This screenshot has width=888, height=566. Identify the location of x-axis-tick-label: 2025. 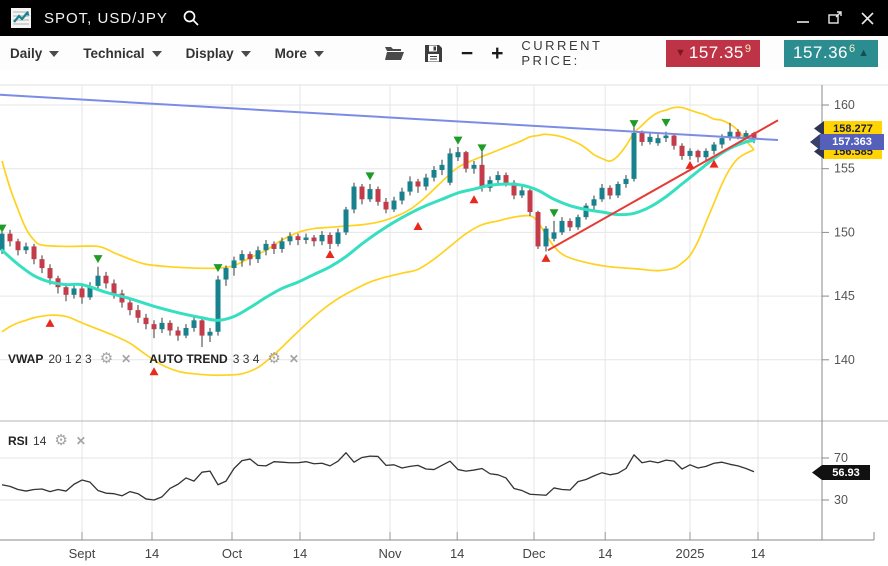
(690, 553).